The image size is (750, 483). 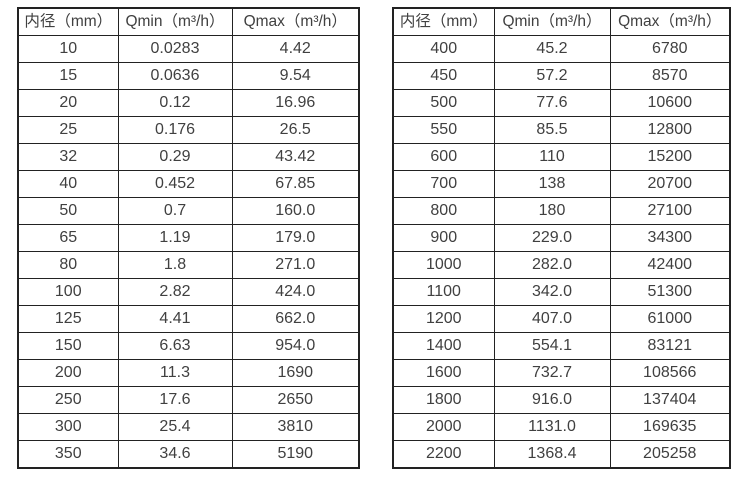 I want to click on diameter-cell: 400, so click(x=443, y=49).